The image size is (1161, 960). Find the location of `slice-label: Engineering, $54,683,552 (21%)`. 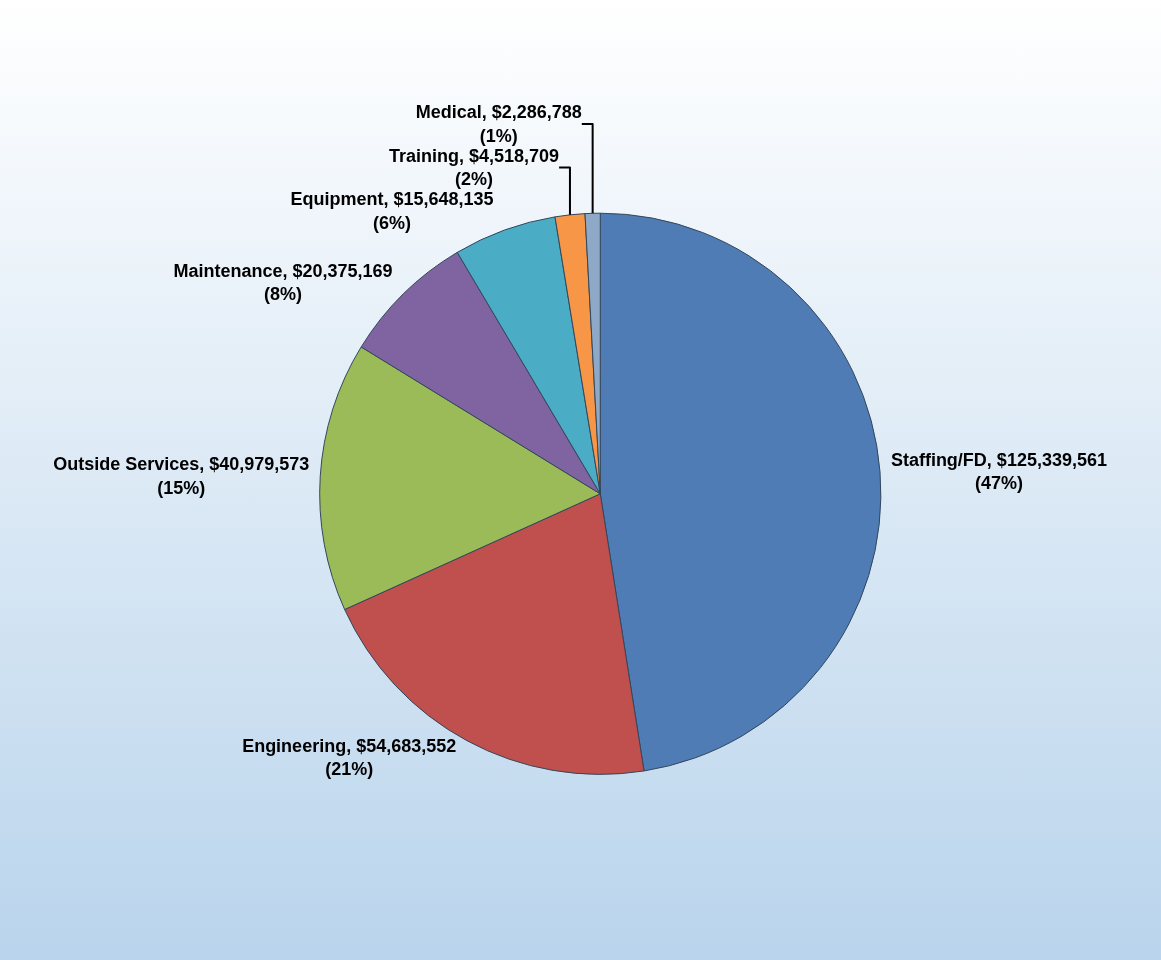

slice-label: Engineering, $54,683,552 (21%) is located at coordinates (349, 757).